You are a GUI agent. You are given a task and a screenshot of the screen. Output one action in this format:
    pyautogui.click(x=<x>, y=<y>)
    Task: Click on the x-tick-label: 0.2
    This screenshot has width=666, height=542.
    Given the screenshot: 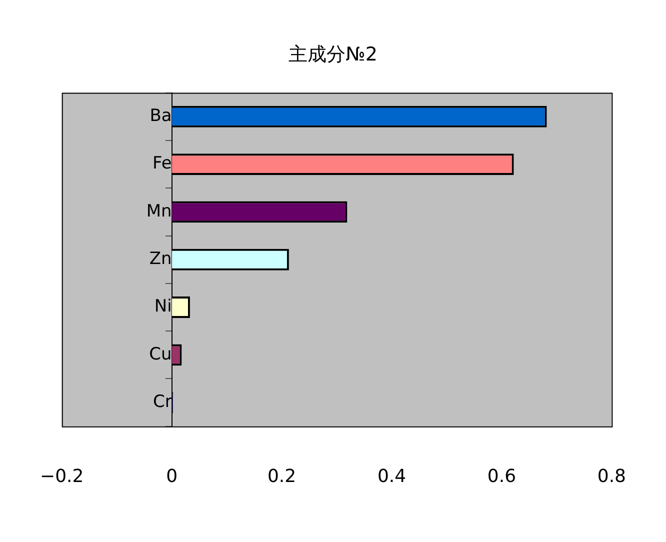 What is the action you would take?
    pyautogui.click(x=281, y=476)
    